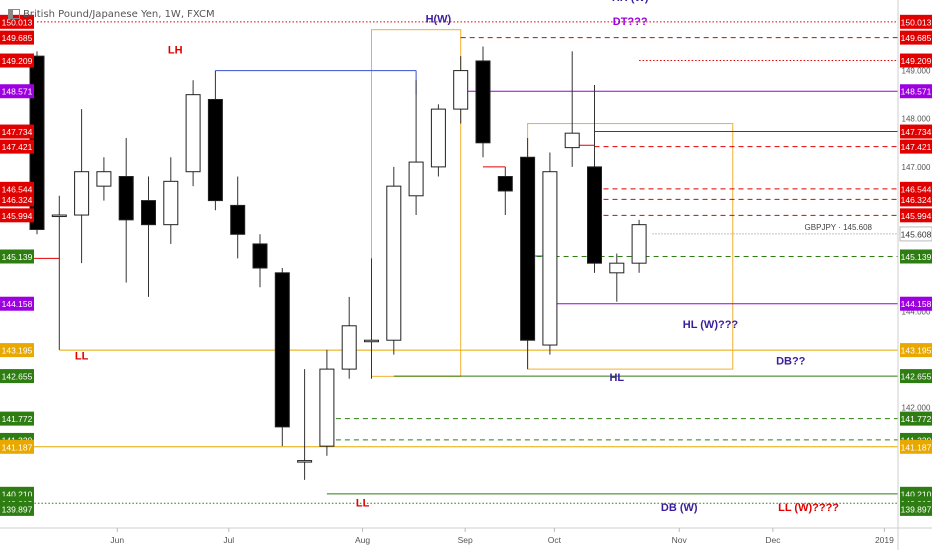  I want to click on level-tag: 147.421 147.421, so click(466, 146).